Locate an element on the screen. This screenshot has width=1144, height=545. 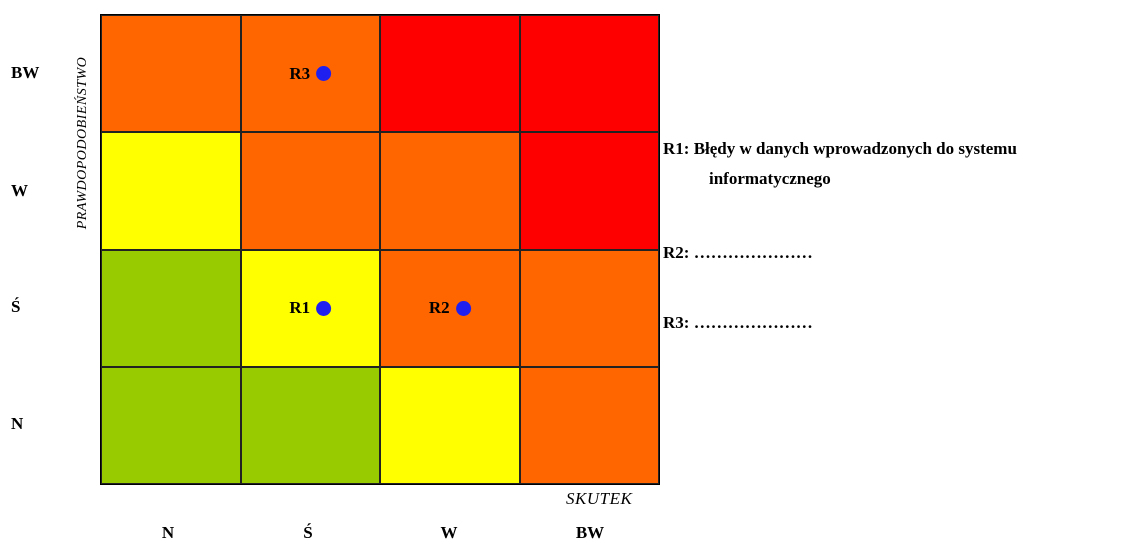
risk-marker-label: R1 is located at coordinates (300, 308).